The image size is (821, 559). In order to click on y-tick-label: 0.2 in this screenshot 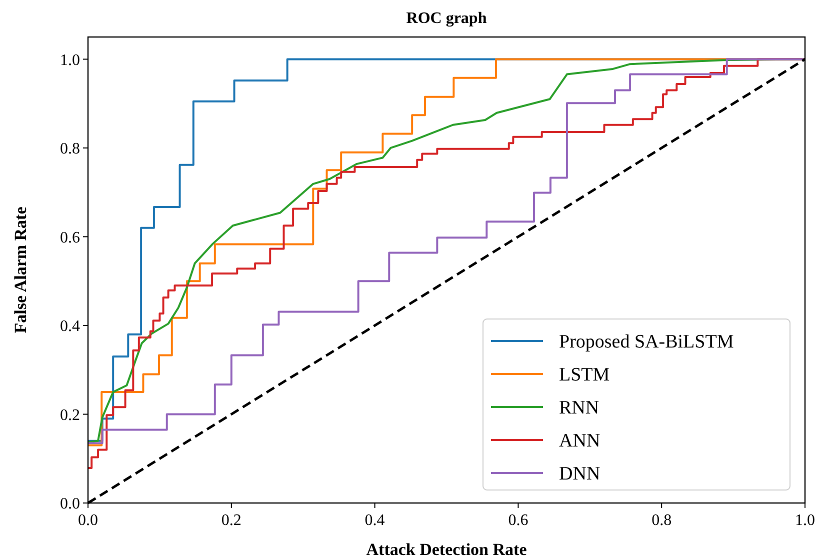, I will do `click(70, 415)`.